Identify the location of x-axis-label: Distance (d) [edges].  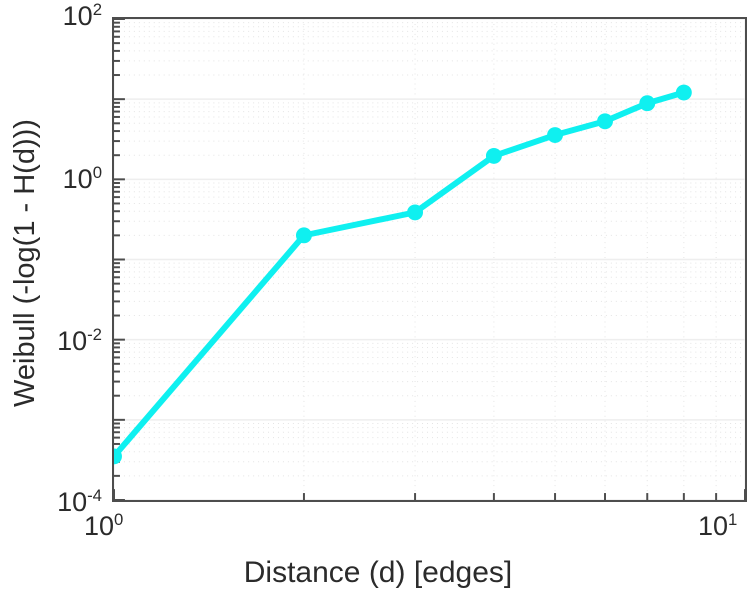
(378, 572).